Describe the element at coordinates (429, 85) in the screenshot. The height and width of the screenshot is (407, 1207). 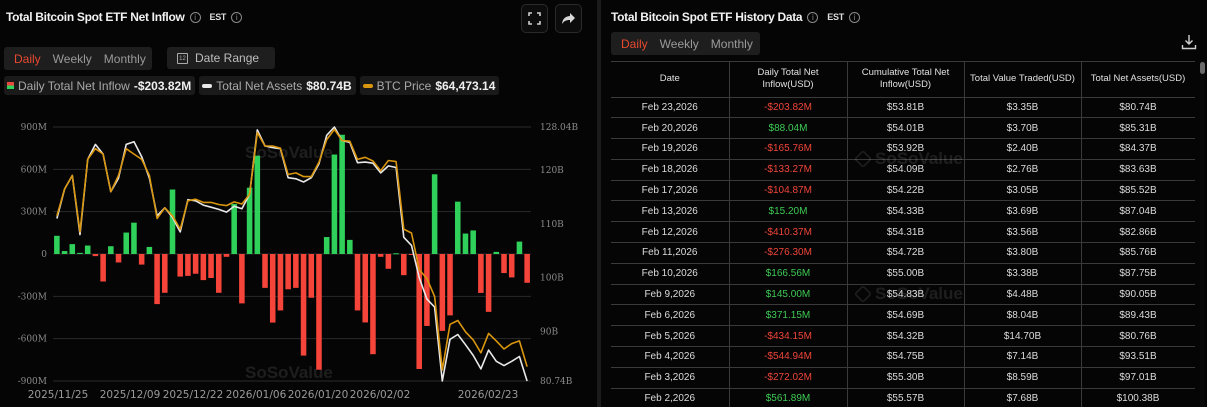
I see `legend-btc-price: BTC Price $64,473.14` at that location.